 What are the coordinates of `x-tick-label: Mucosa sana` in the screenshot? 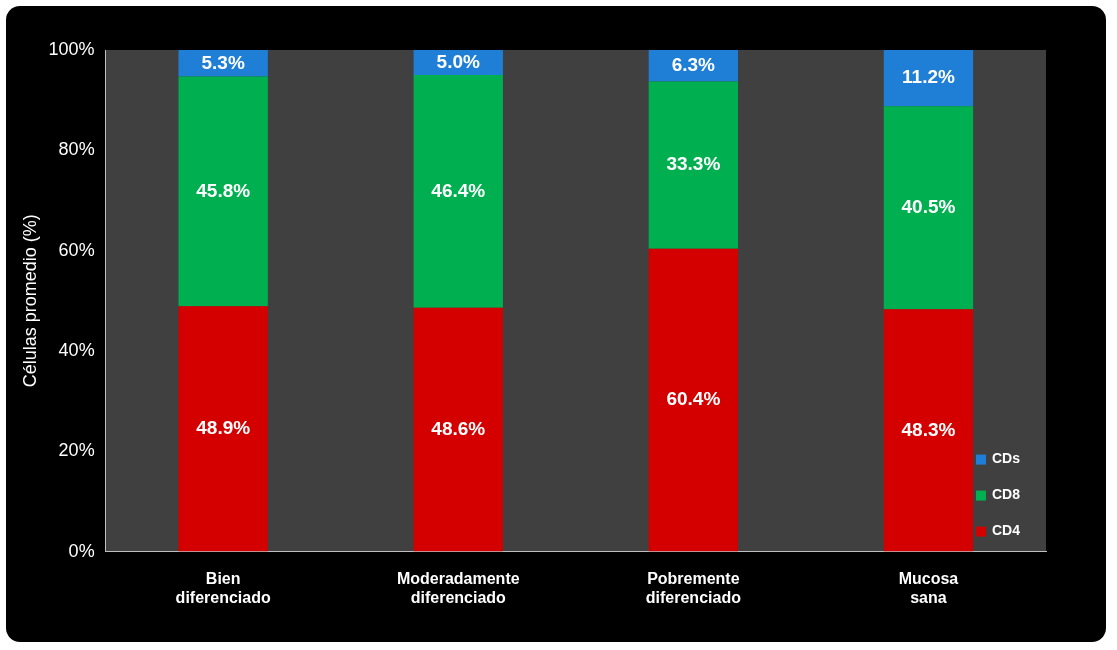 It's located at (928, 587).